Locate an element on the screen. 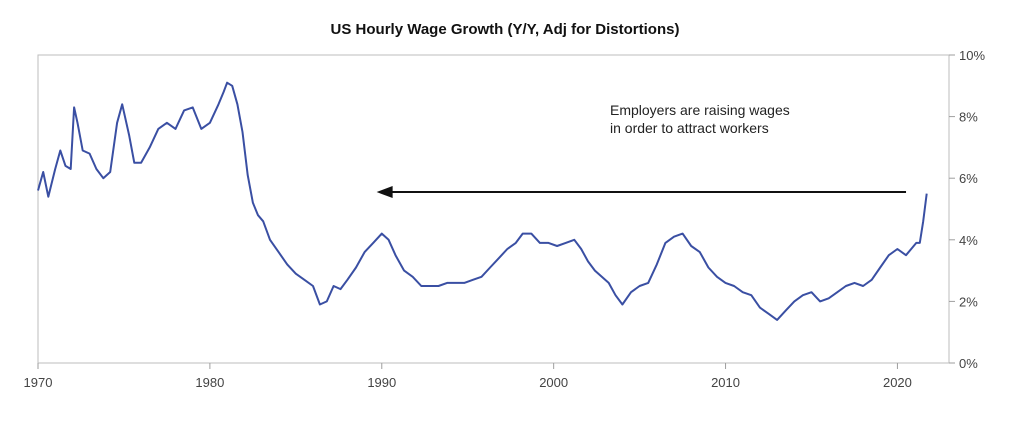  x-tick-label: 1990 is located at coordinates (381, 382).